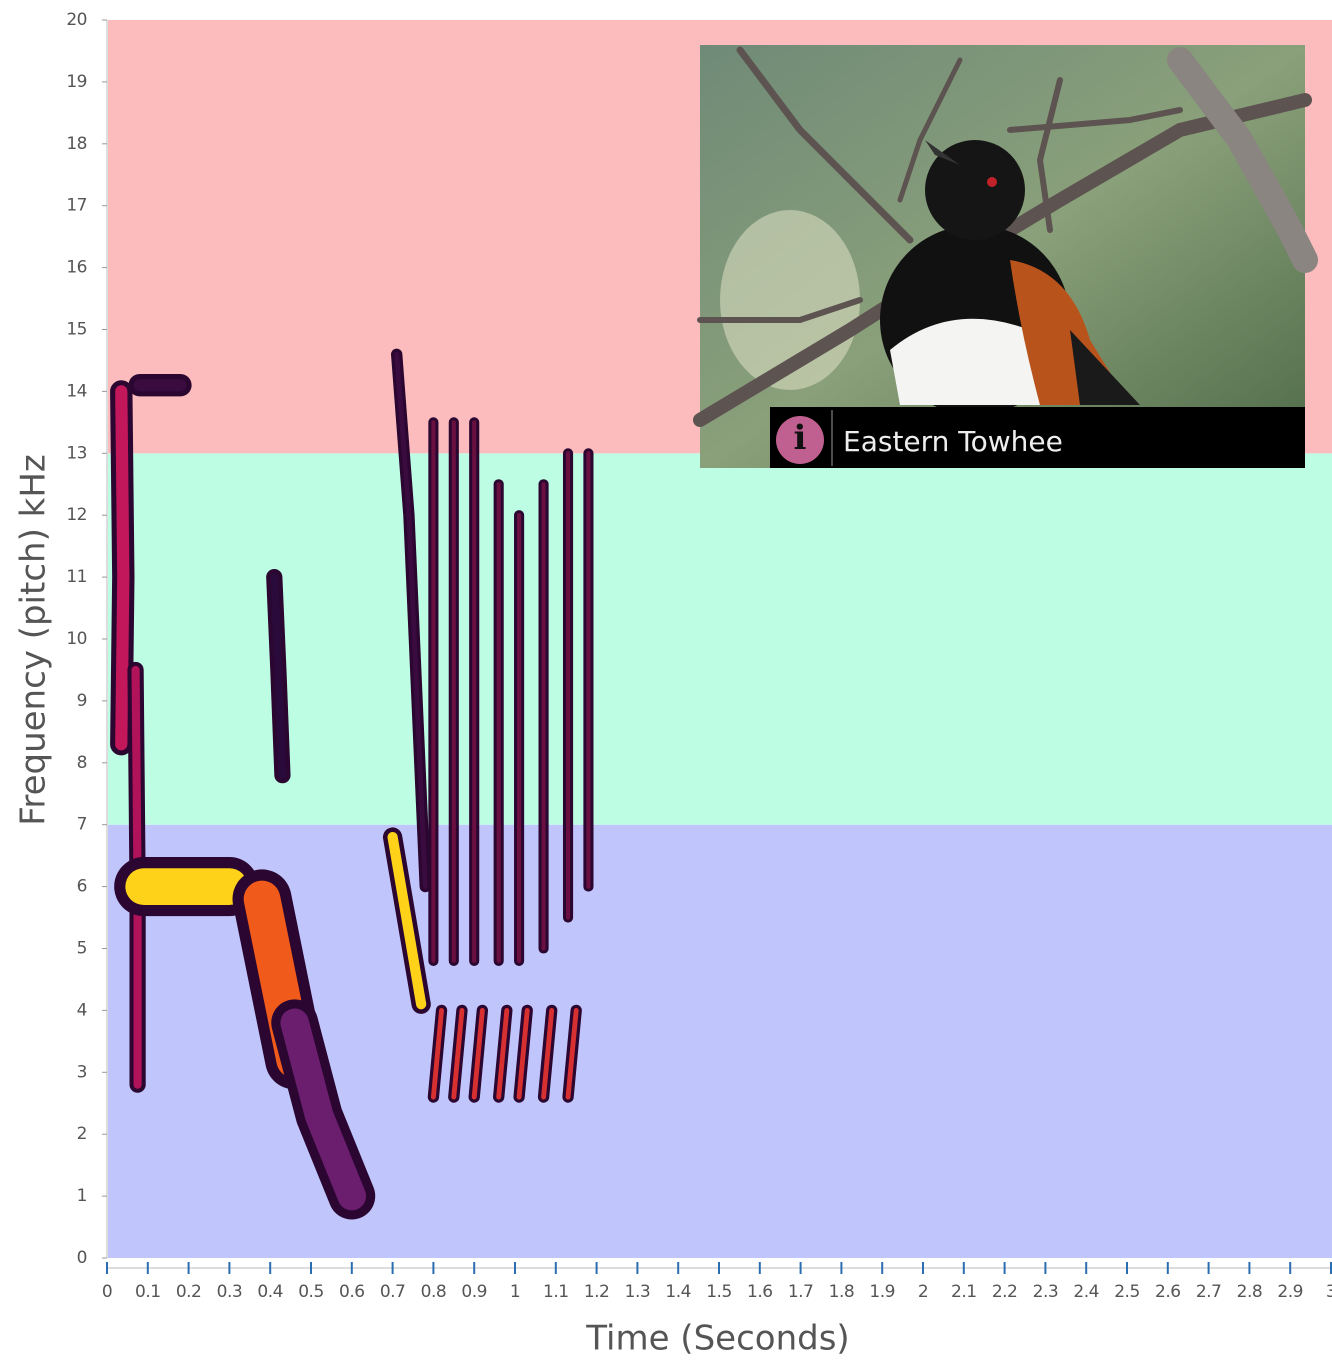 Image resolution: width=1332 pixels, height=1364 pixels. What do you see at coordinates (474, 1292) in the screenshot?
I see `x-tick-label: 0.9` at bounding box center [474, 1292].